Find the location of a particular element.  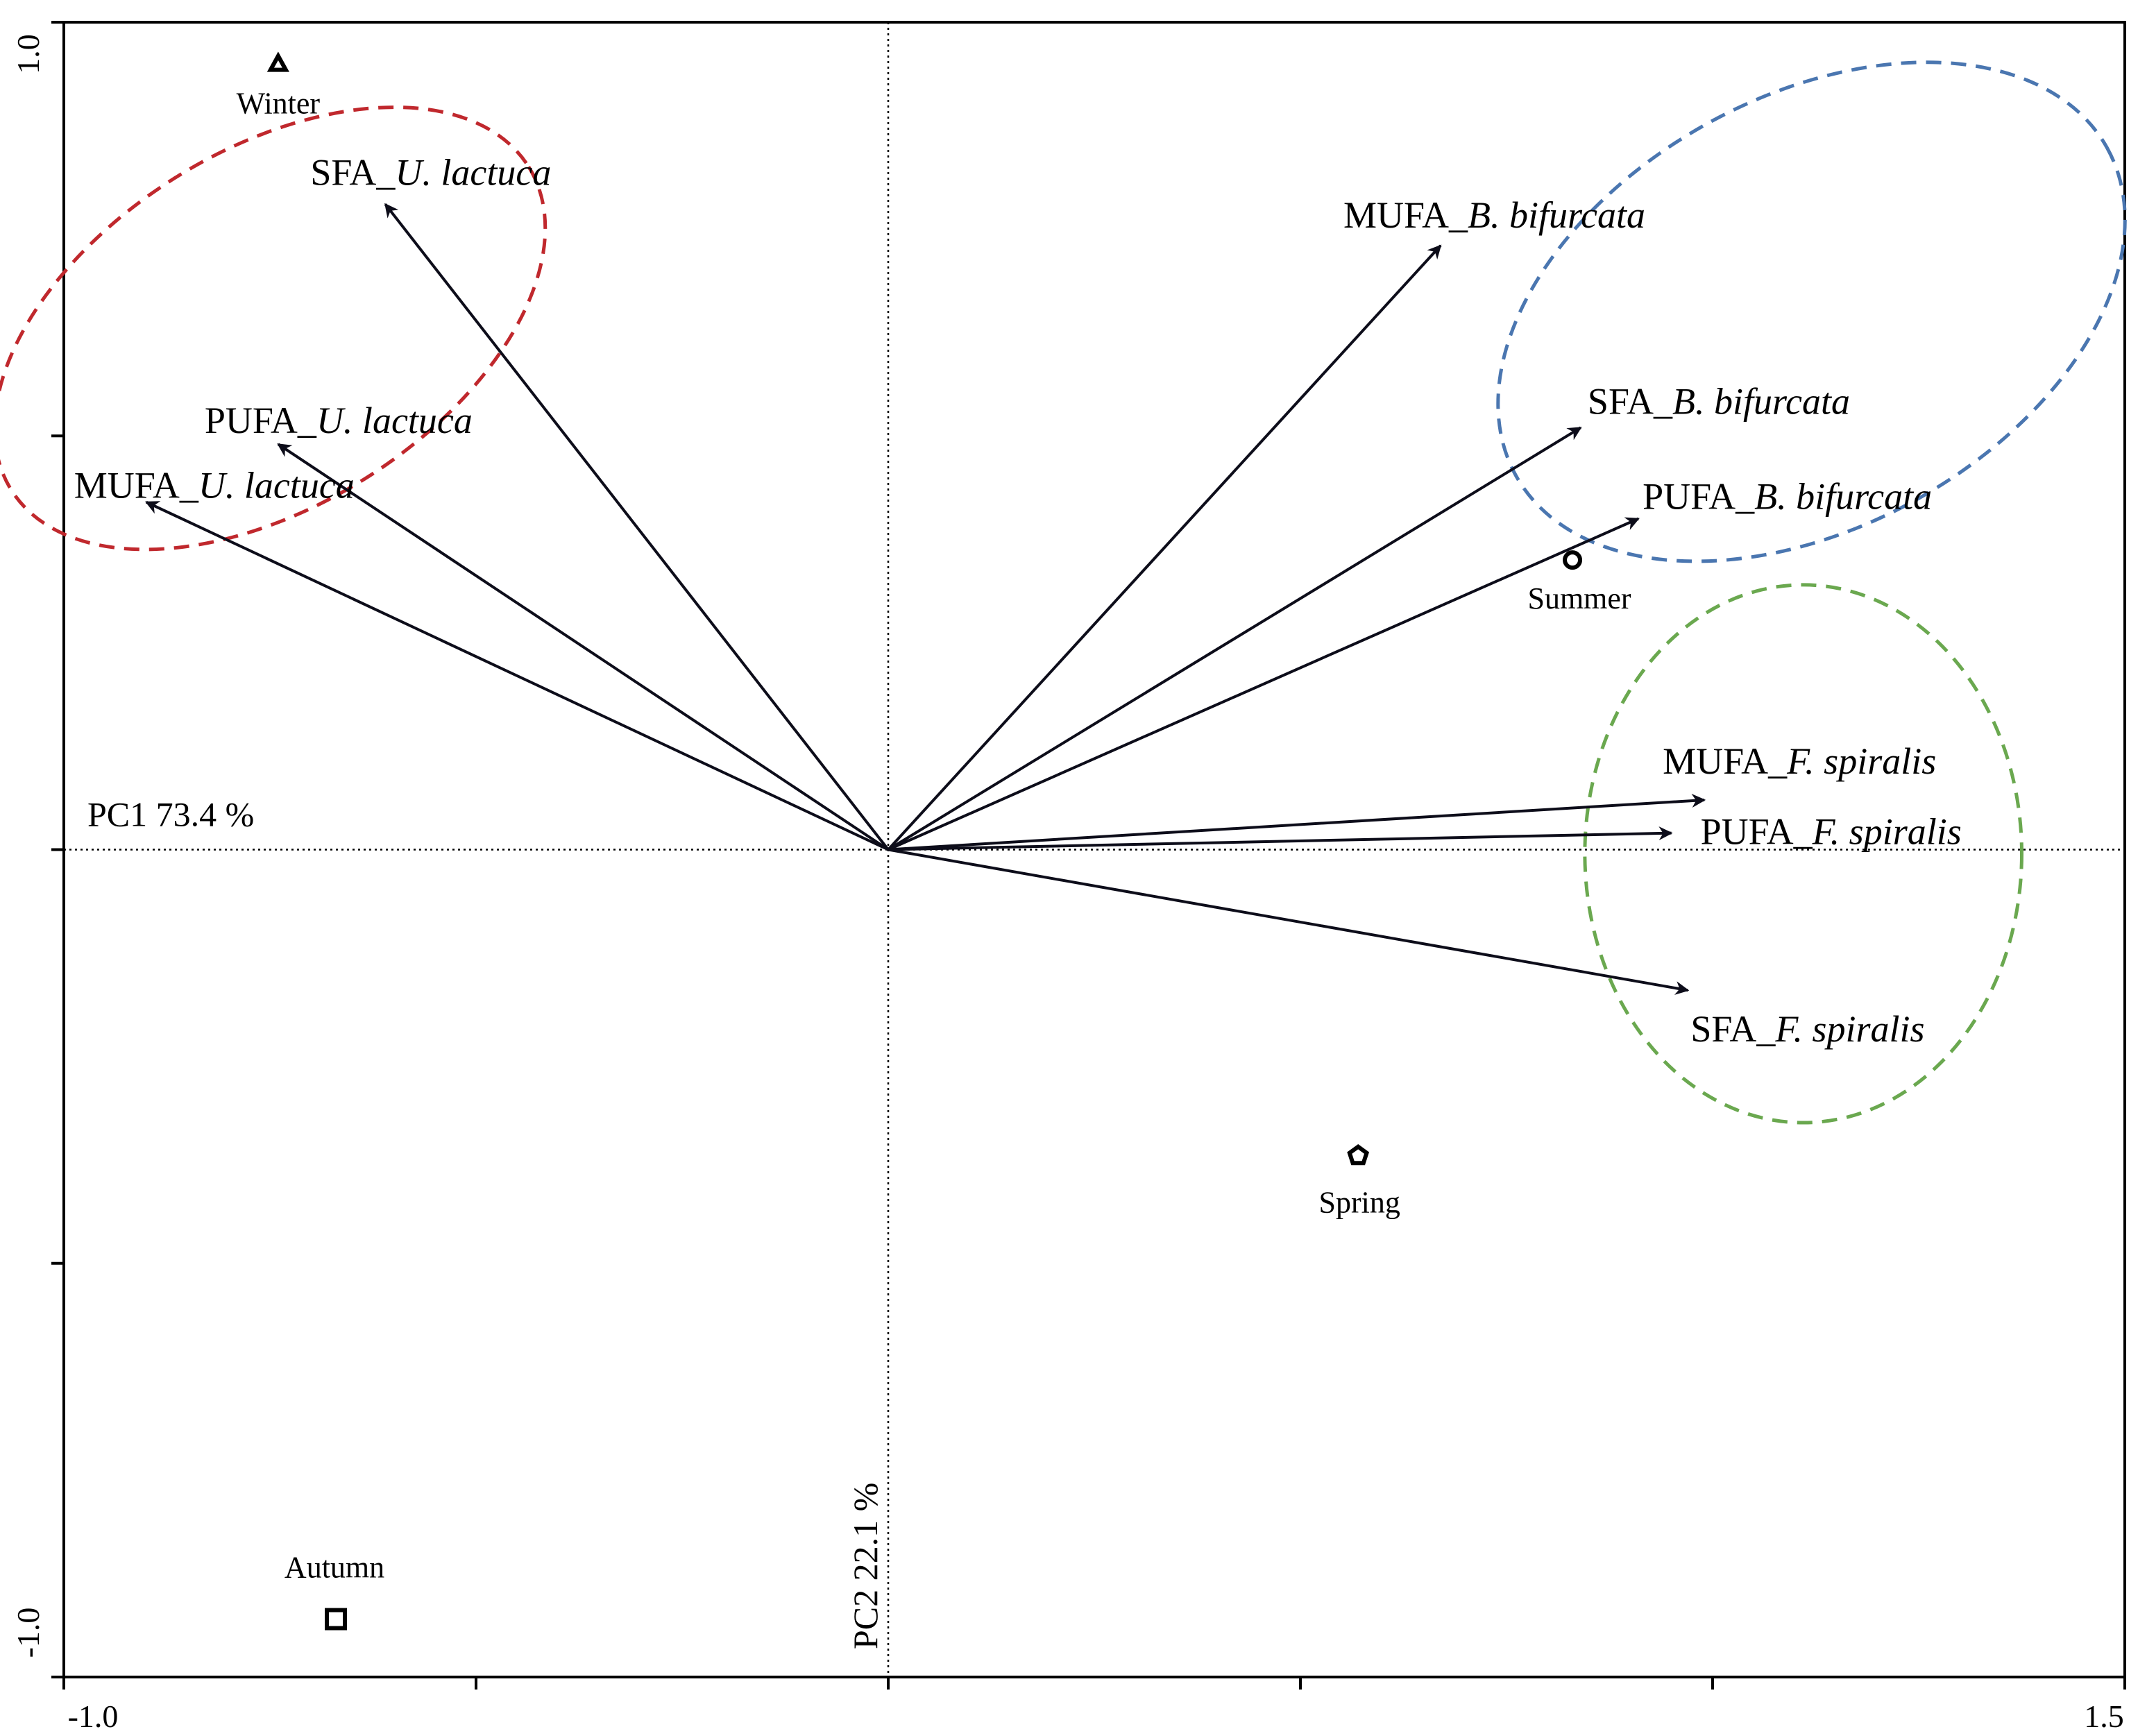

variable-label: SFA_F. spiralis is located at coordinates (1807, 1029).